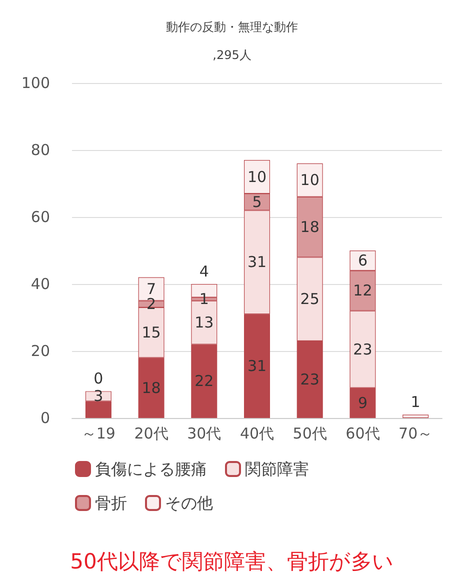  I want to click on x-tick-label: 60代, so click(363, 433).